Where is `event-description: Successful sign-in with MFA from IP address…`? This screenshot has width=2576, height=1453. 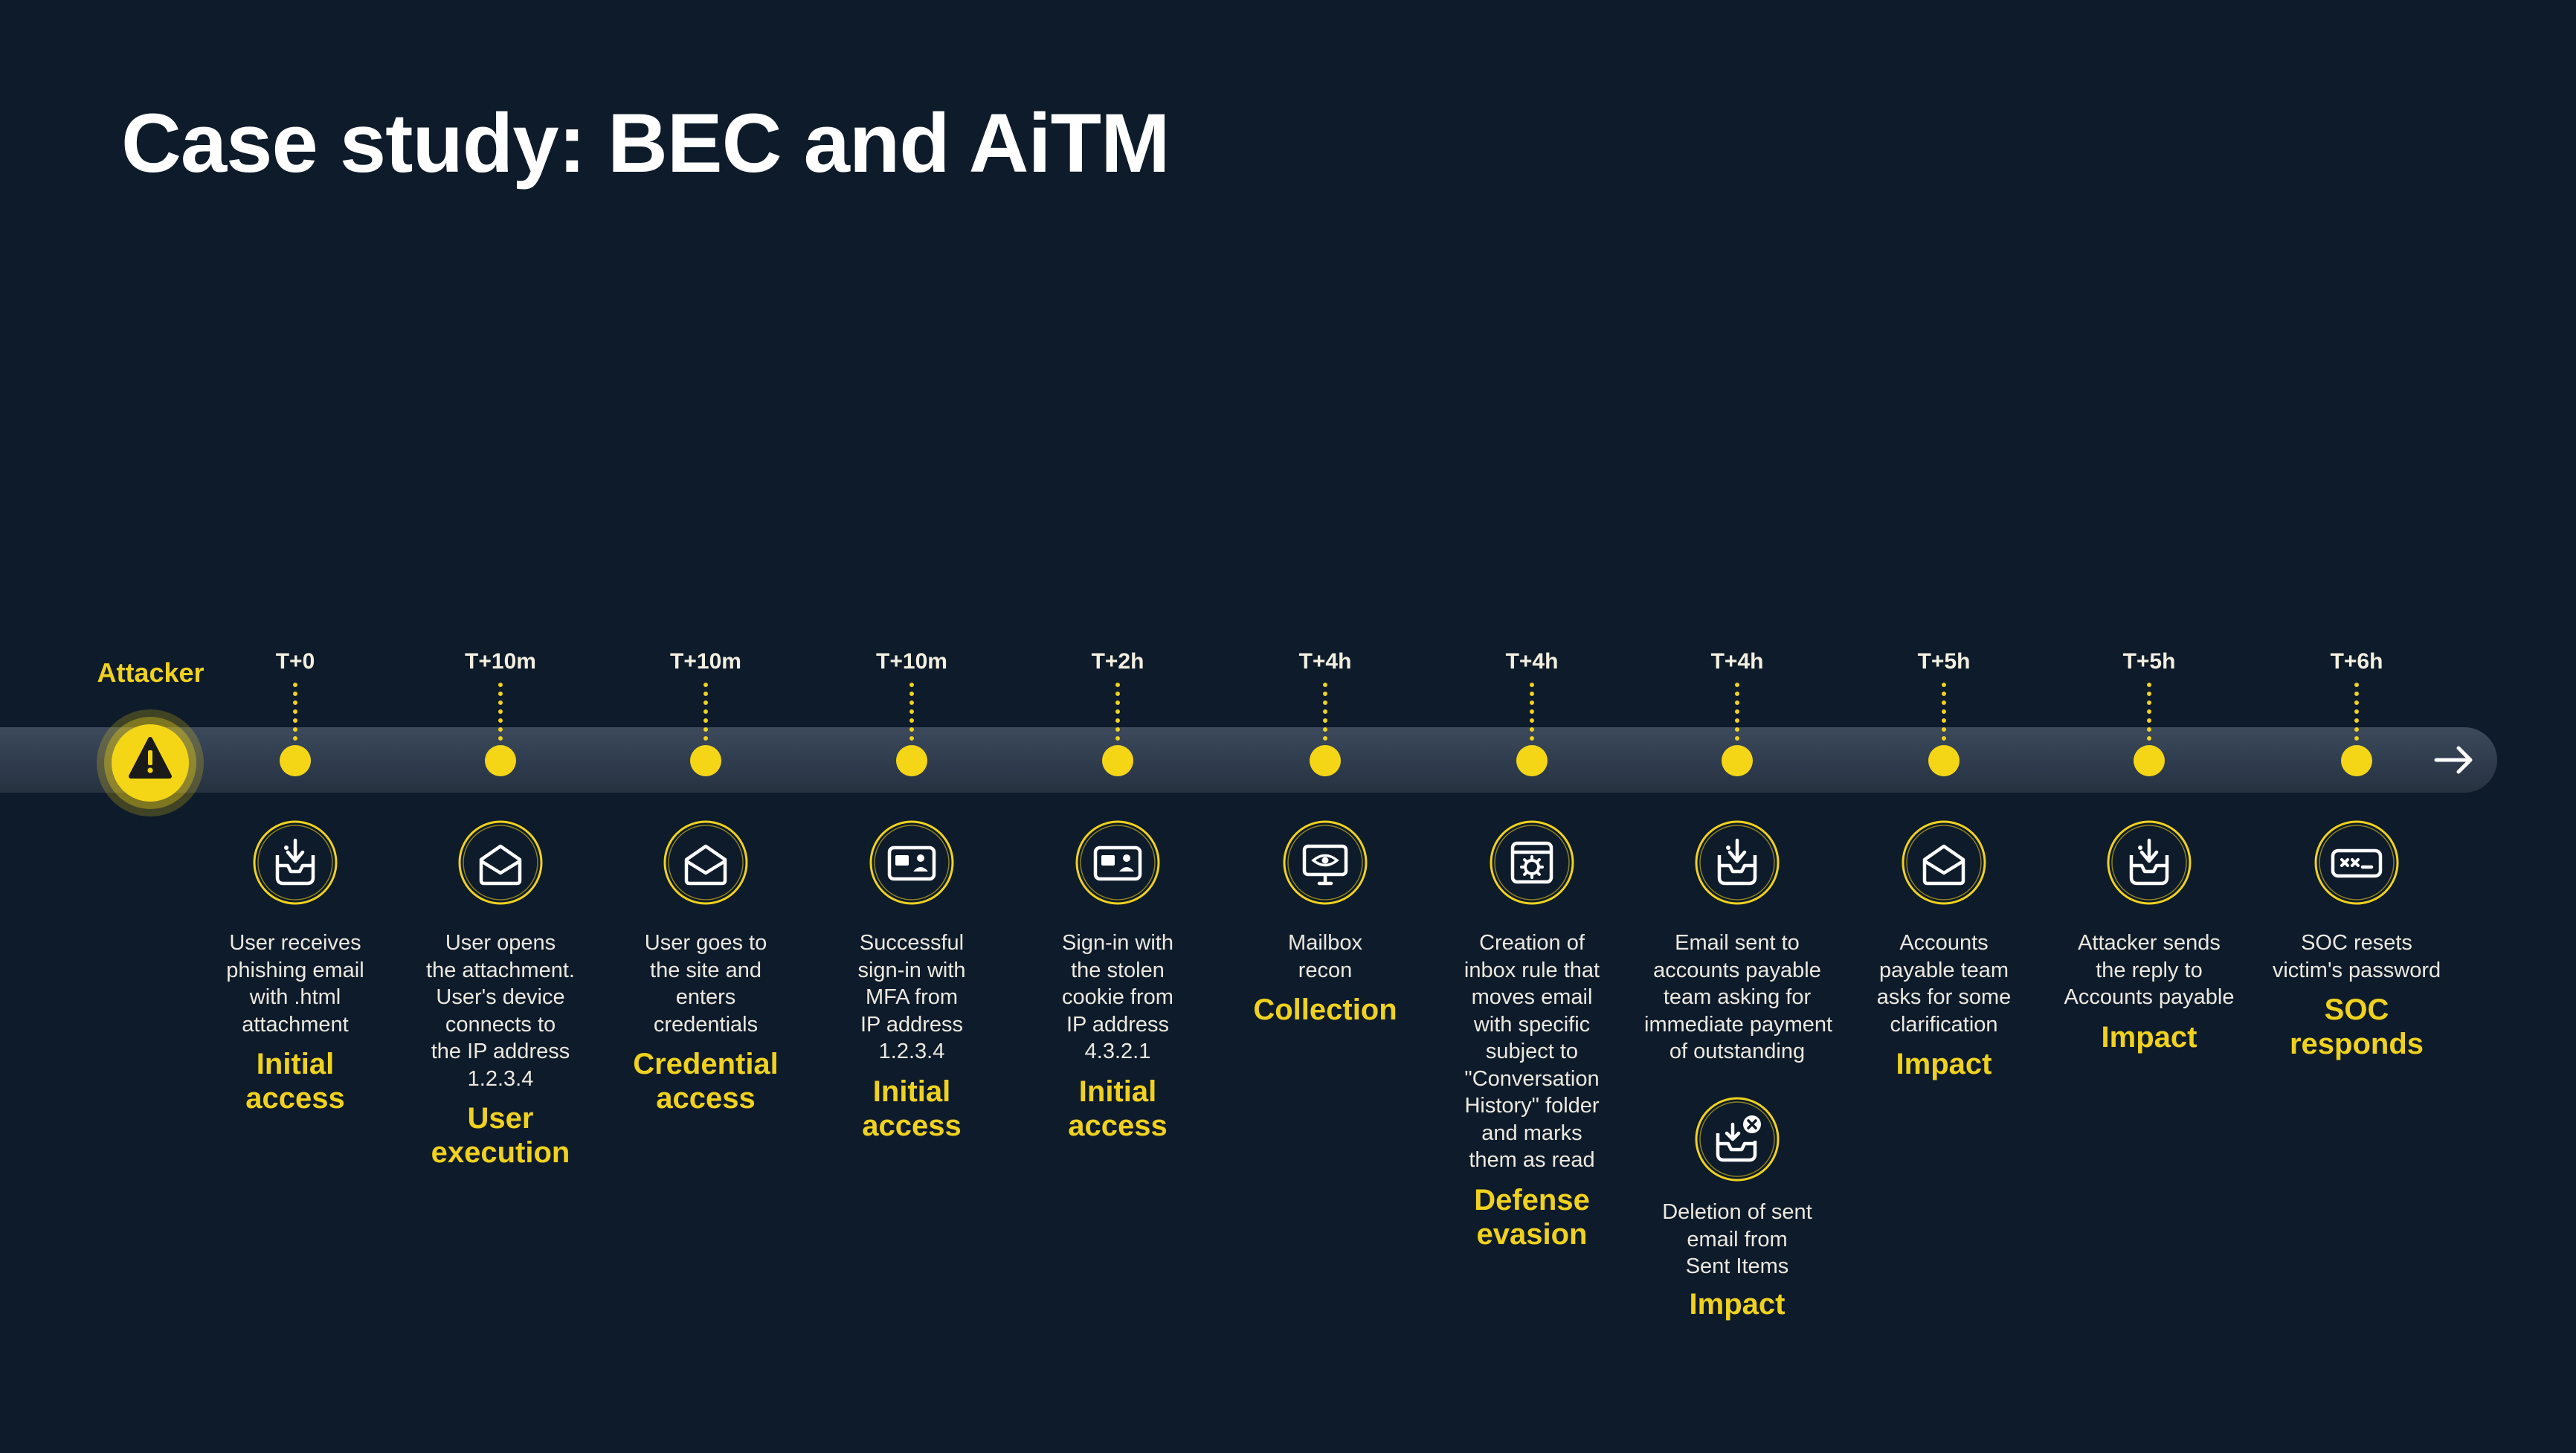 event-description: Successful sign-in with MFA from IP address… is located at coordinates (912, 998).